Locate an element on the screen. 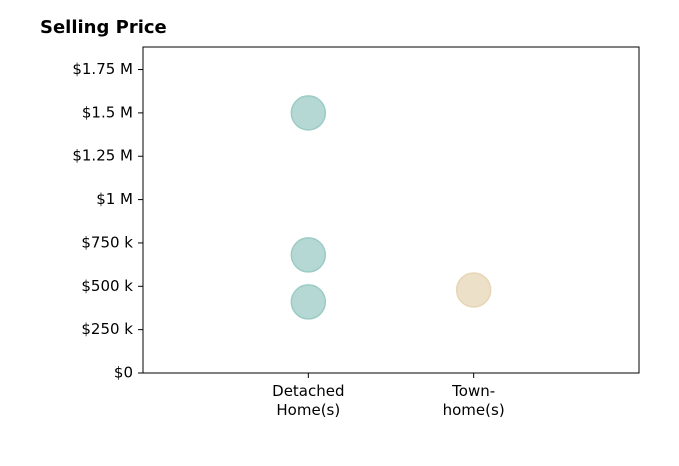  y-tick-label: $0 is located at coordinates (123, 373).